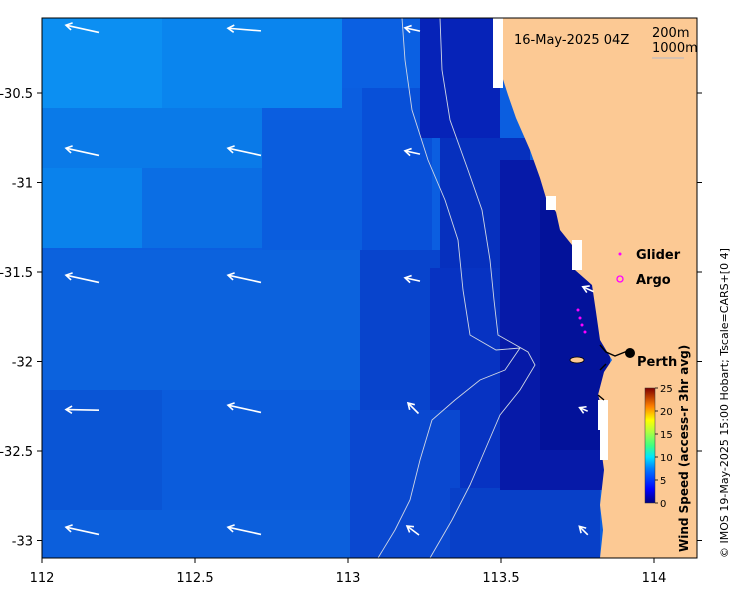  I want to click on y-tick-label: -31, so click(22, 184).